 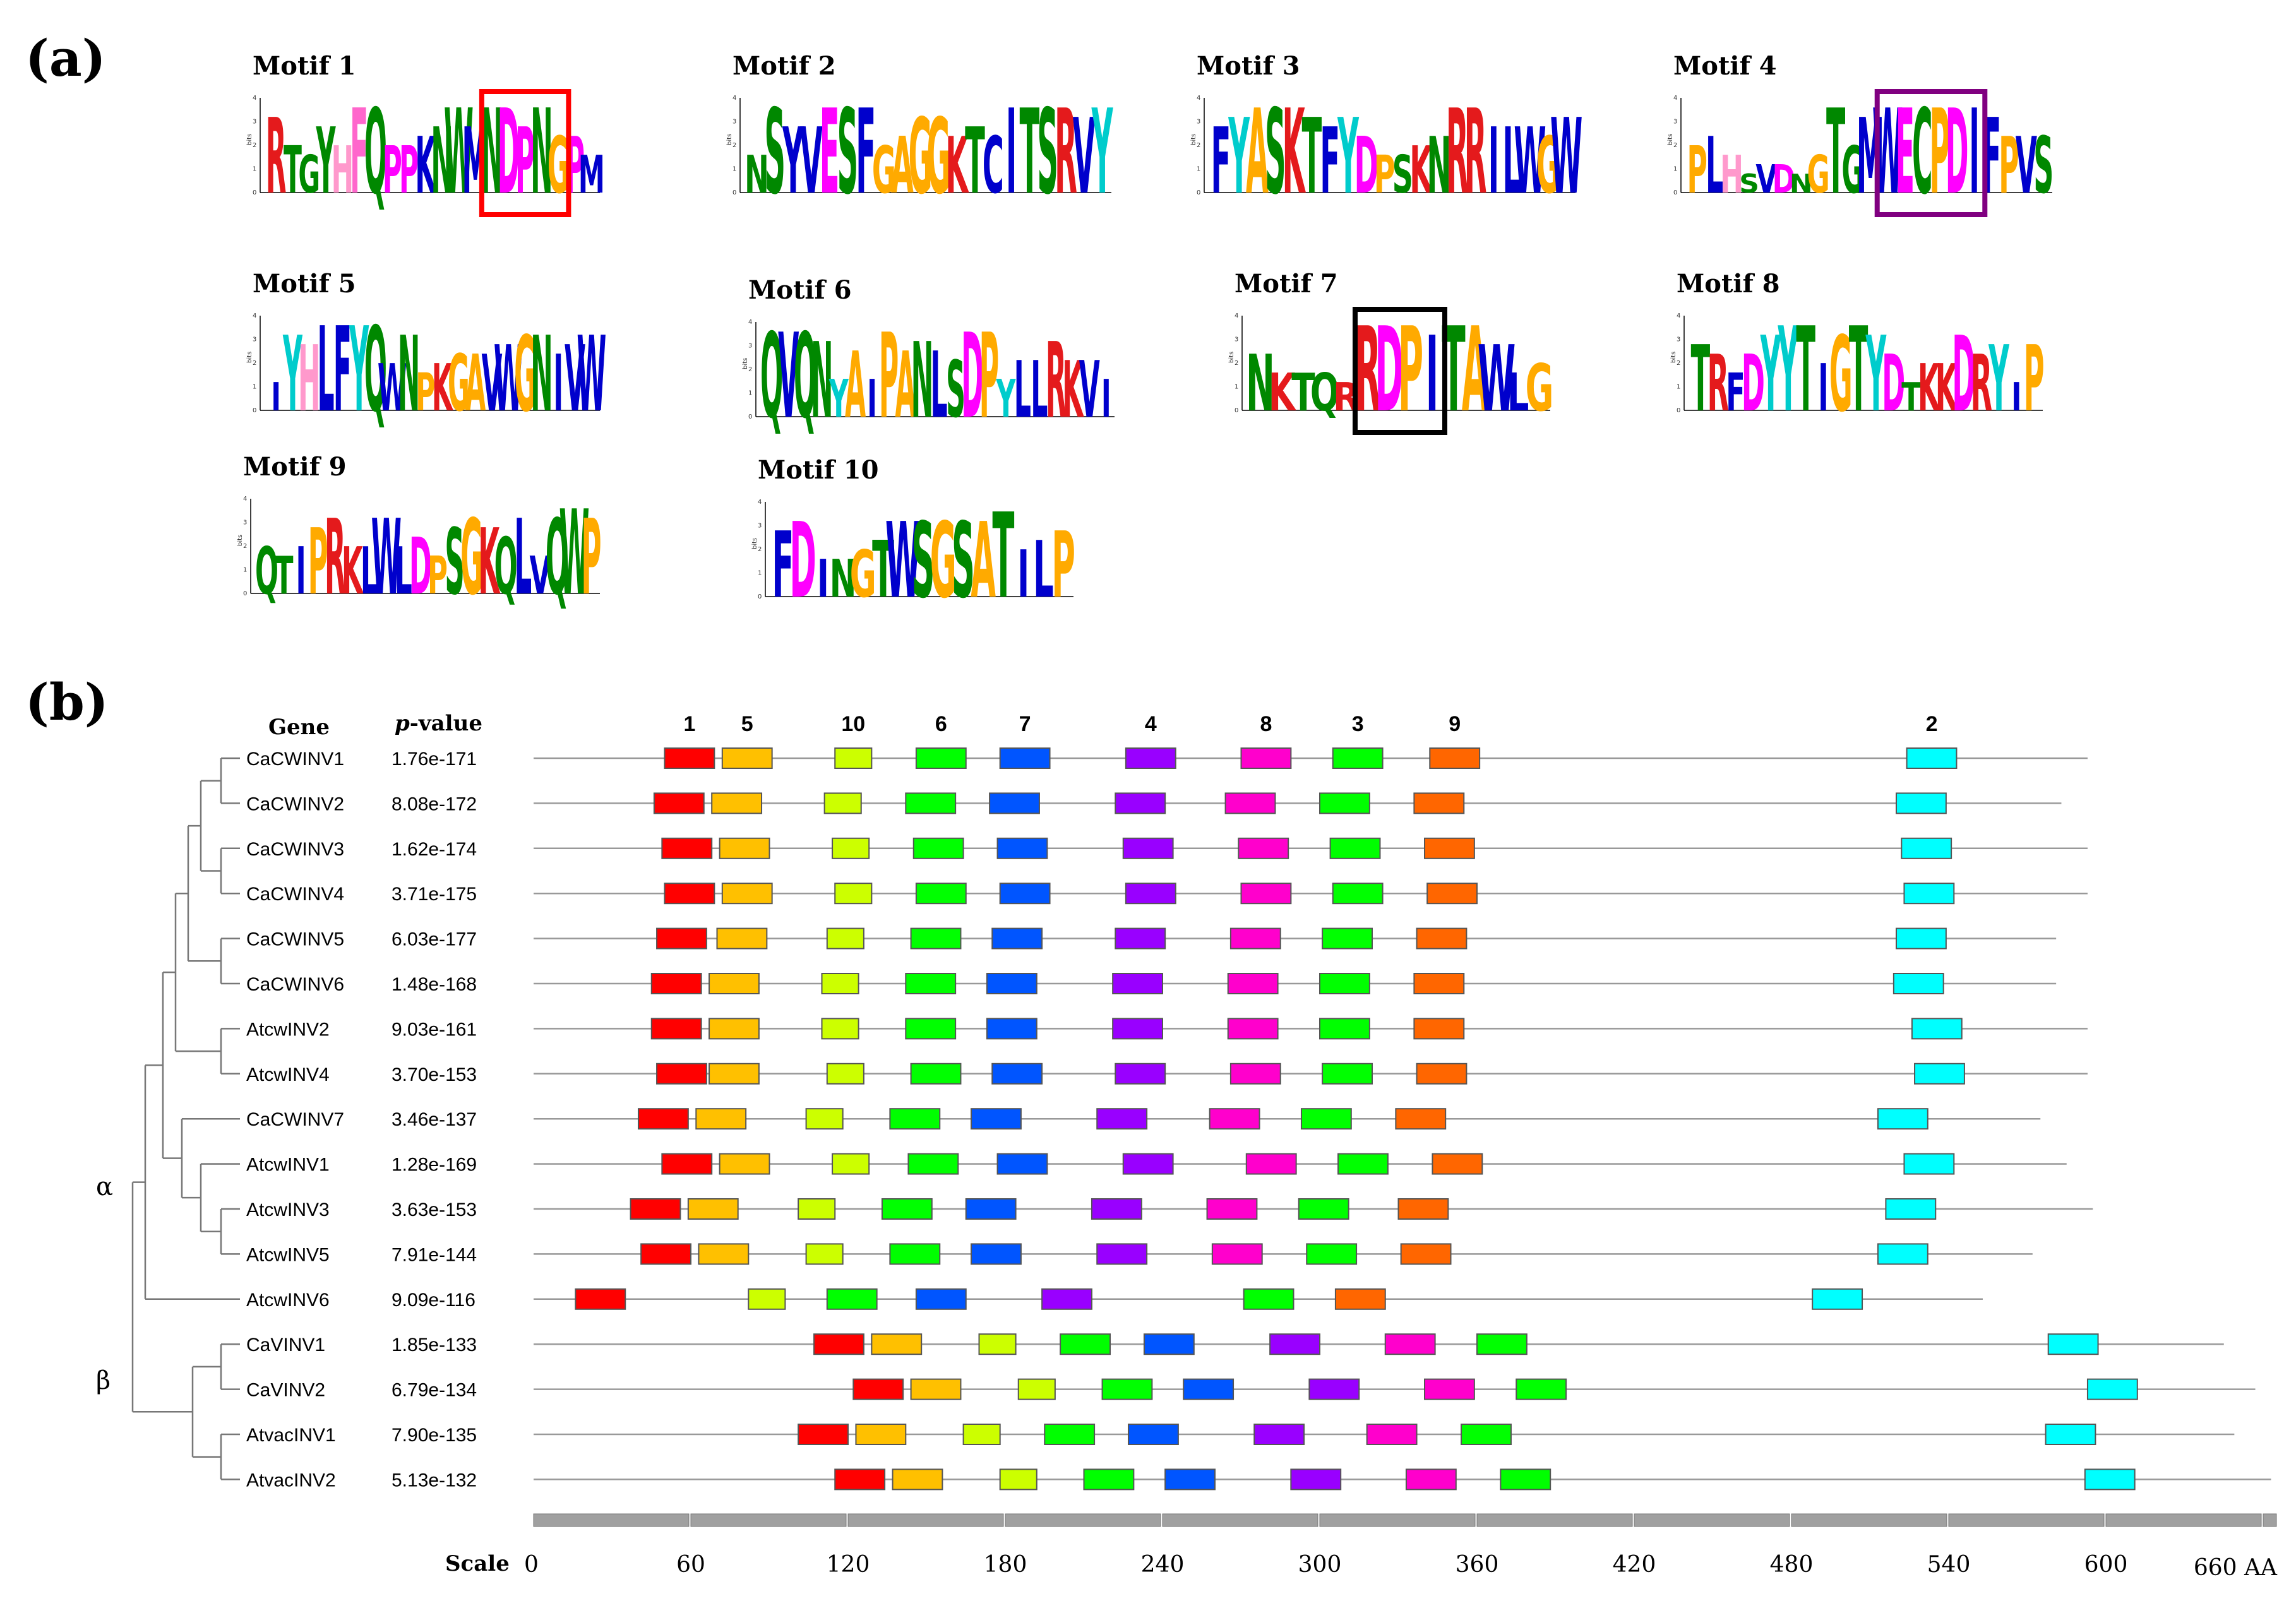 I want to click on logo-letter: Q, so click(x=771, y=376).